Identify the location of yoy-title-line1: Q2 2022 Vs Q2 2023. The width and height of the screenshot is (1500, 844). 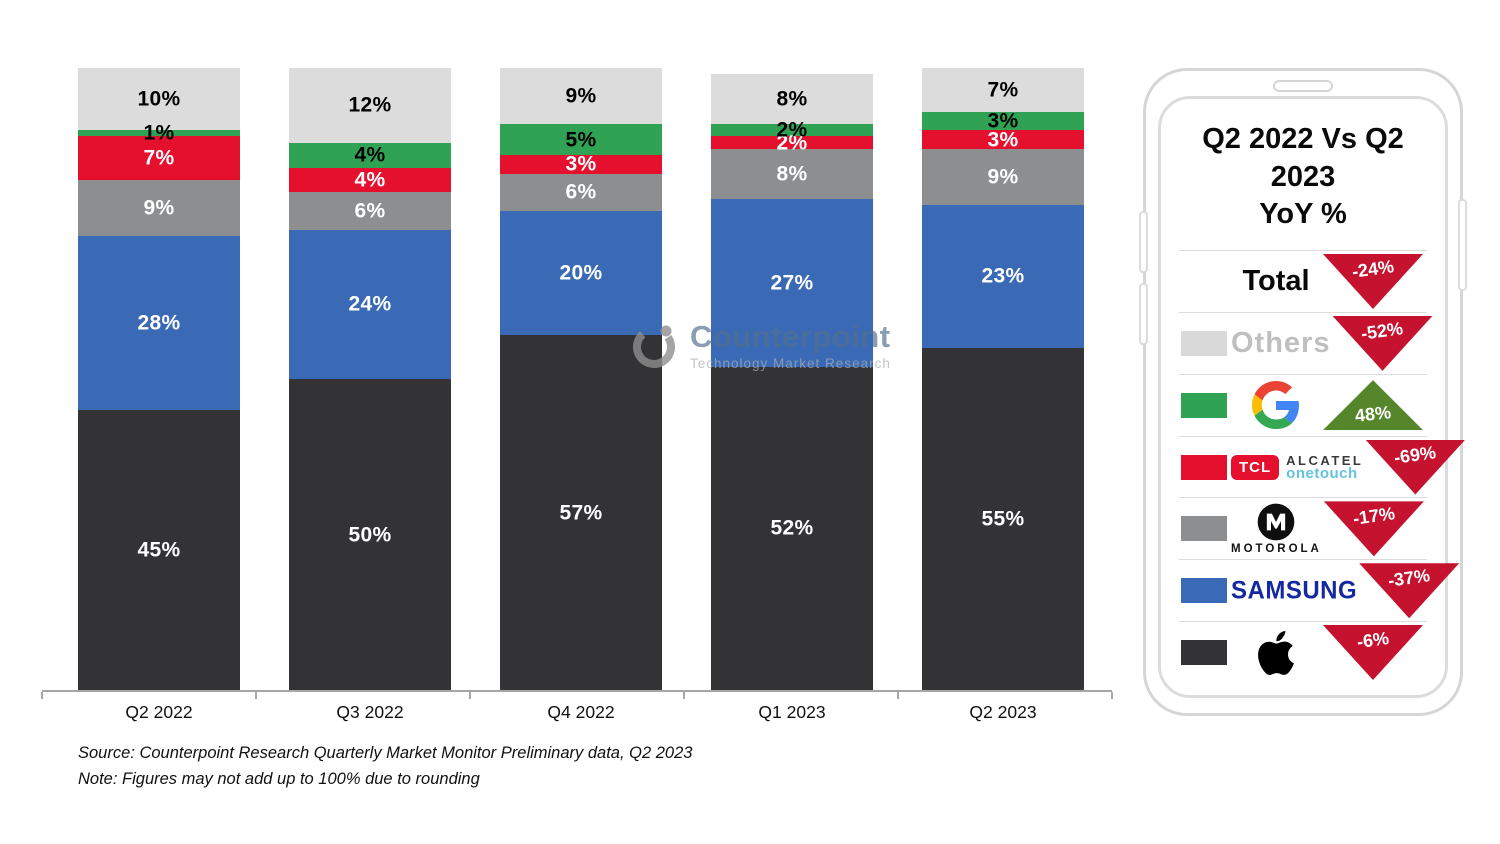
(1303, 158).